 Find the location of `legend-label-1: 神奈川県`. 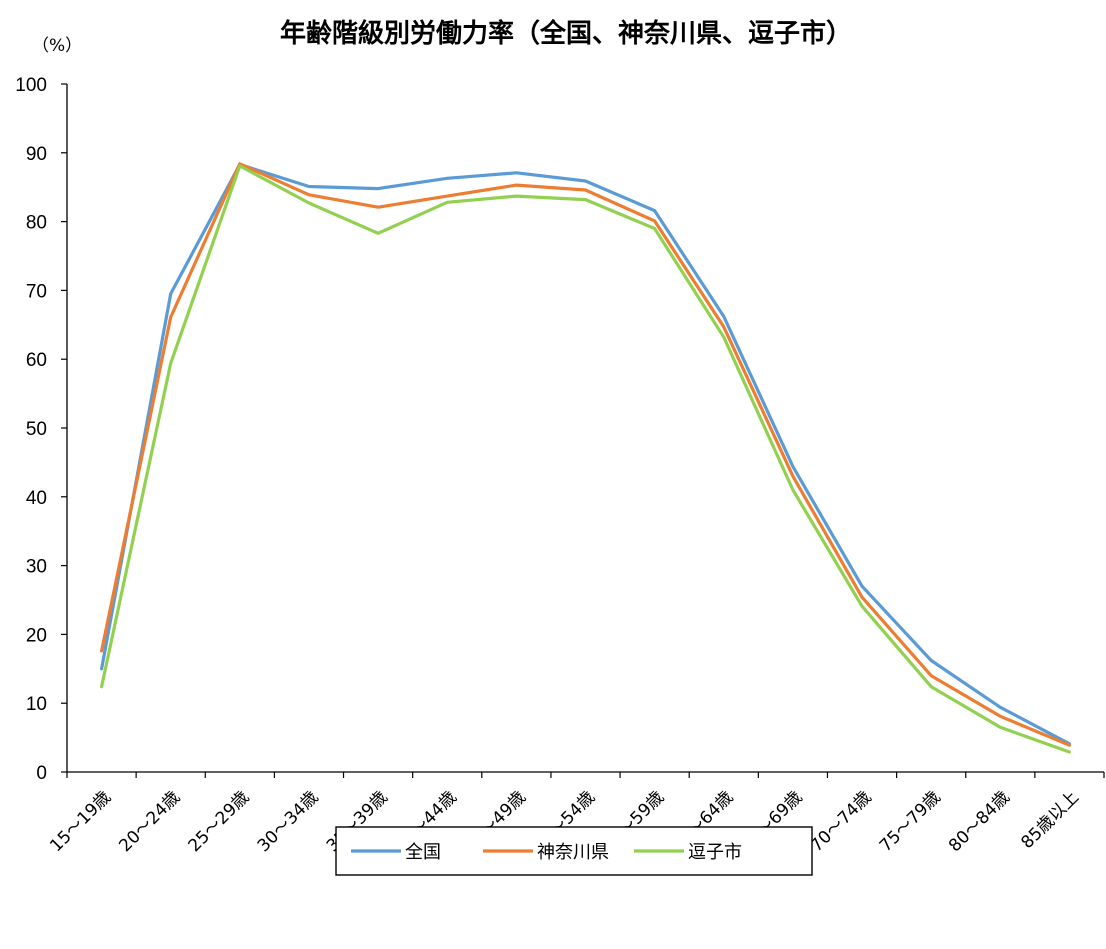

legend-label-1: 神奈川県 is located at coordinates (573, 852).